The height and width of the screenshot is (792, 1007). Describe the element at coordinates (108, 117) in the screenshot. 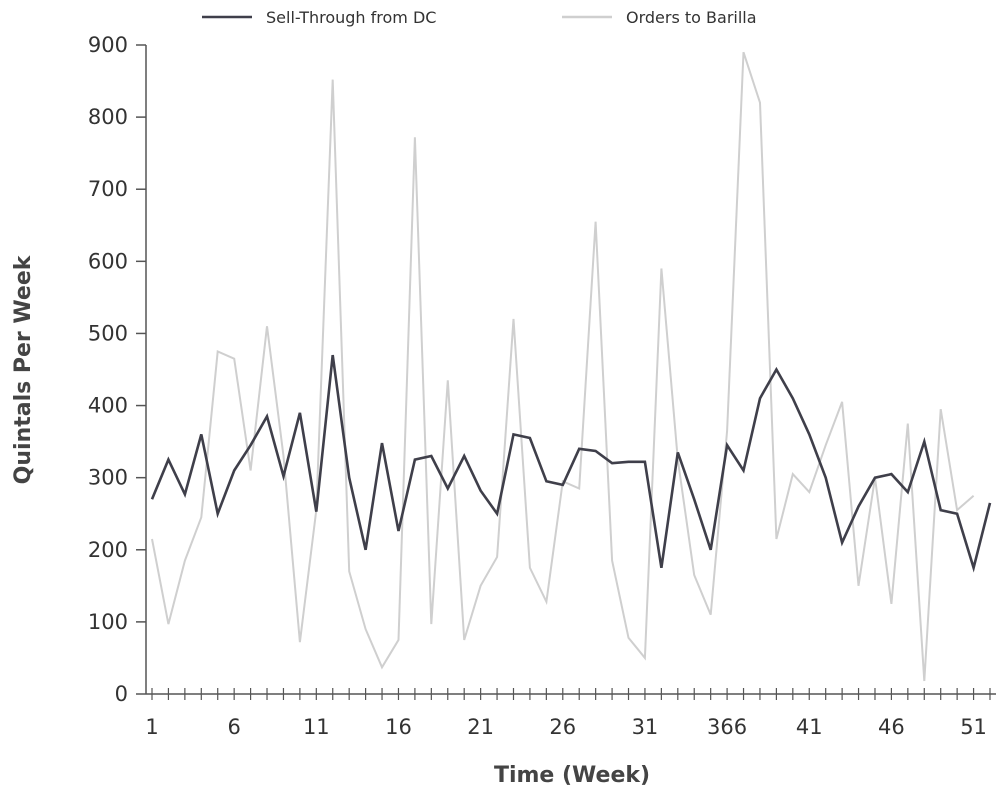

I see `y-tick-label: 800` at that location.